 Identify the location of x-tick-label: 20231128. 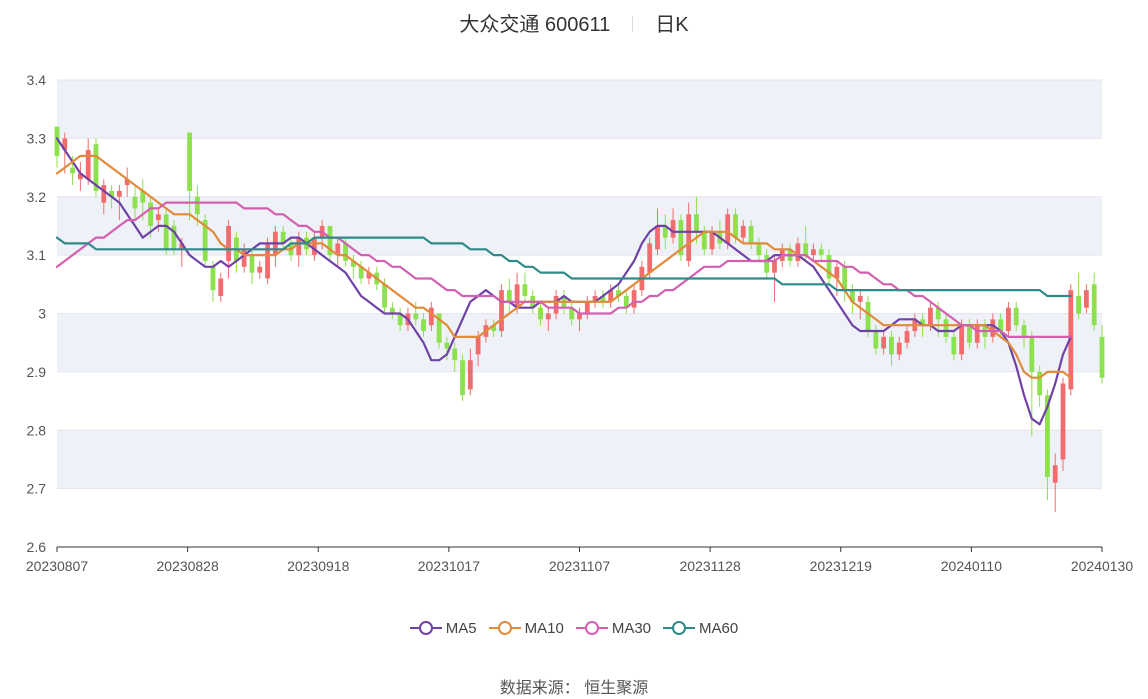
(710, 566).